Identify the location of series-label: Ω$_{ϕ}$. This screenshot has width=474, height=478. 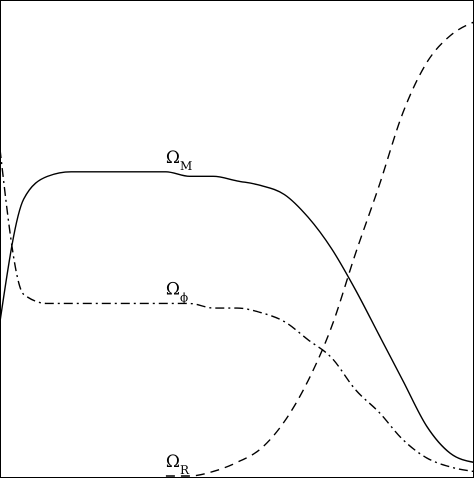
(177, 291).